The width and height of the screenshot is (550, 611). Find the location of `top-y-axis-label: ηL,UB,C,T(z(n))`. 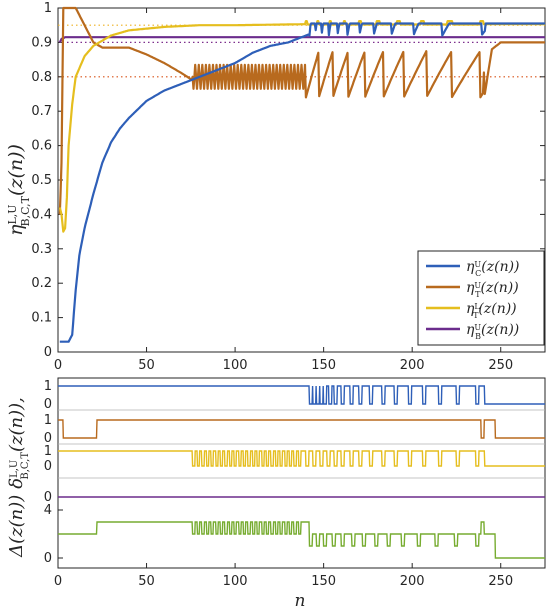

top-y-axis-label: ηL,UB,C,T(z(n)) is located at coordinates (18, 190).